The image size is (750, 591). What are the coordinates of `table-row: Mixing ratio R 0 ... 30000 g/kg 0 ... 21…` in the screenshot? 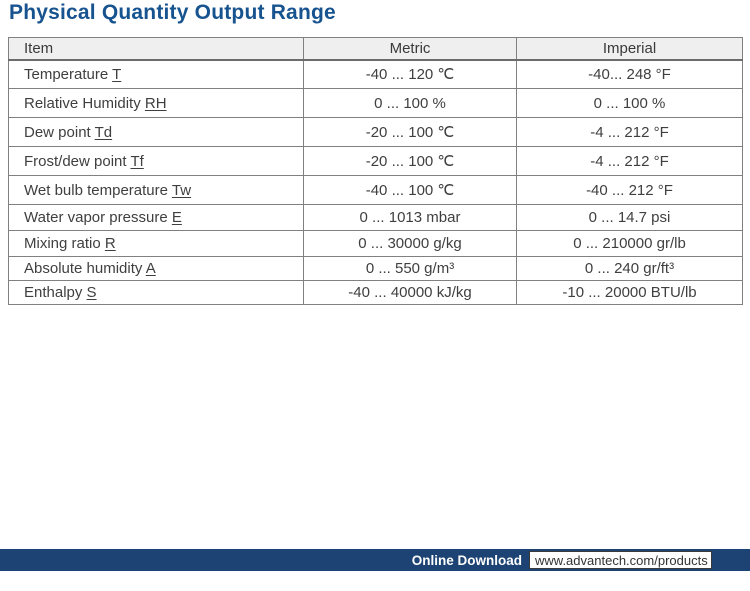 It's located at (375, 243).